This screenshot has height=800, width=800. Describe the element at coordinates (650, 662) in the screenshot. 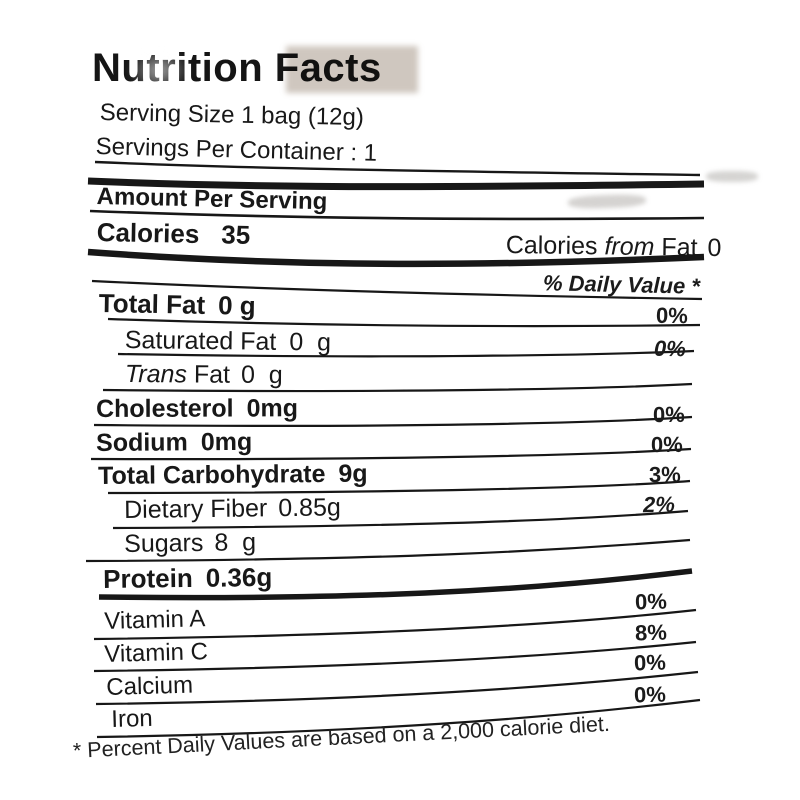

I see `dv-calcium: 0%` at that location.